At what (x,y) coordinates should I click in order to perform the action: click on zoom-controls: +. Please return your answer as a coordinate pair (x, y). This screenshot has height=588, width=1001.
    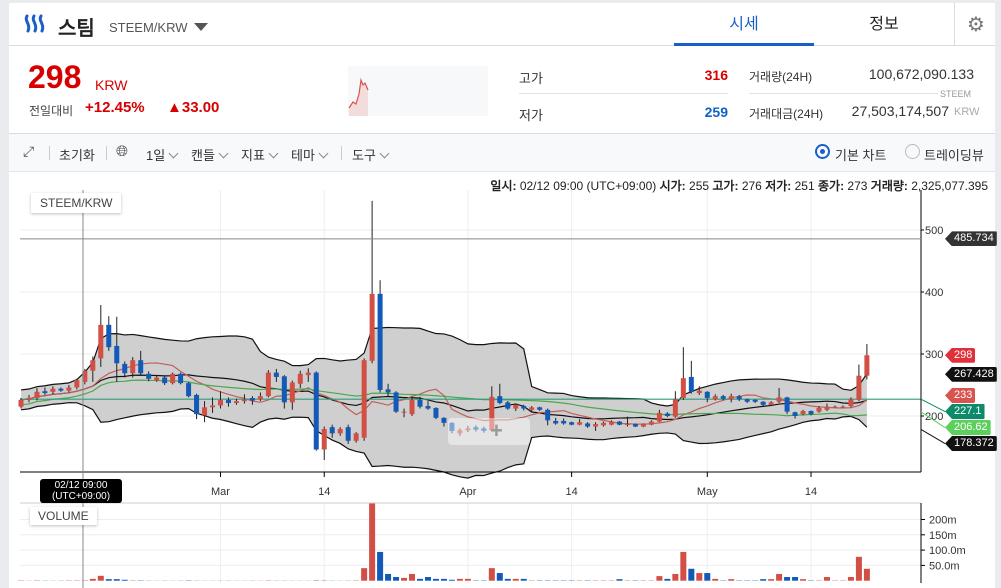
    Looking at the image, I should click on (489, 431).